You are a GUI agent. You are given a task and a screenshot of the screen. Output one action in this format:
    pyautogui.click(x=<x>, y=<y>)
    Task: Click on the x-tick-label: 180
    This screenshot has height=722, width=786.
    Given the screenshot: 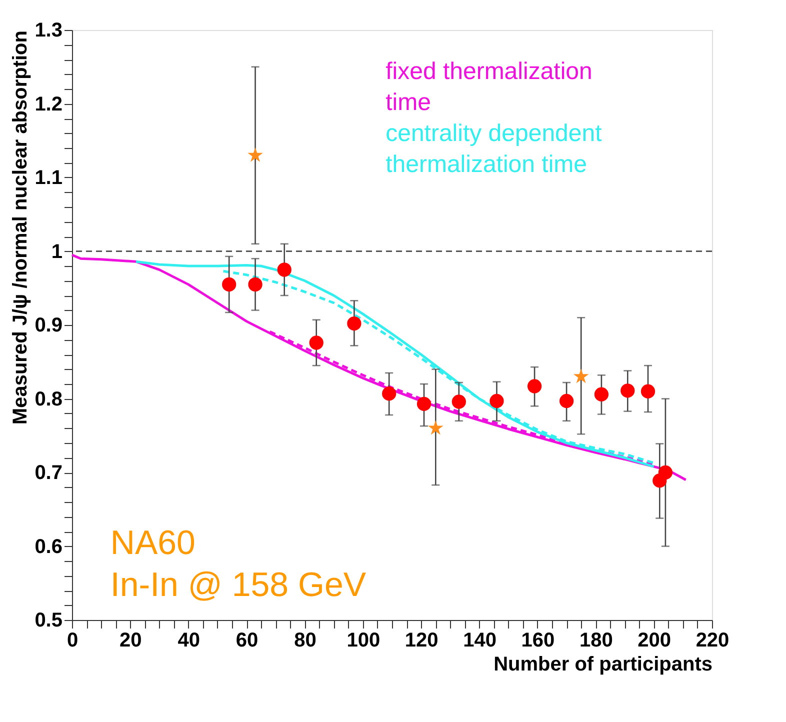 What is the action you would take?
    pyautogui.click(x=596, y=641)
    